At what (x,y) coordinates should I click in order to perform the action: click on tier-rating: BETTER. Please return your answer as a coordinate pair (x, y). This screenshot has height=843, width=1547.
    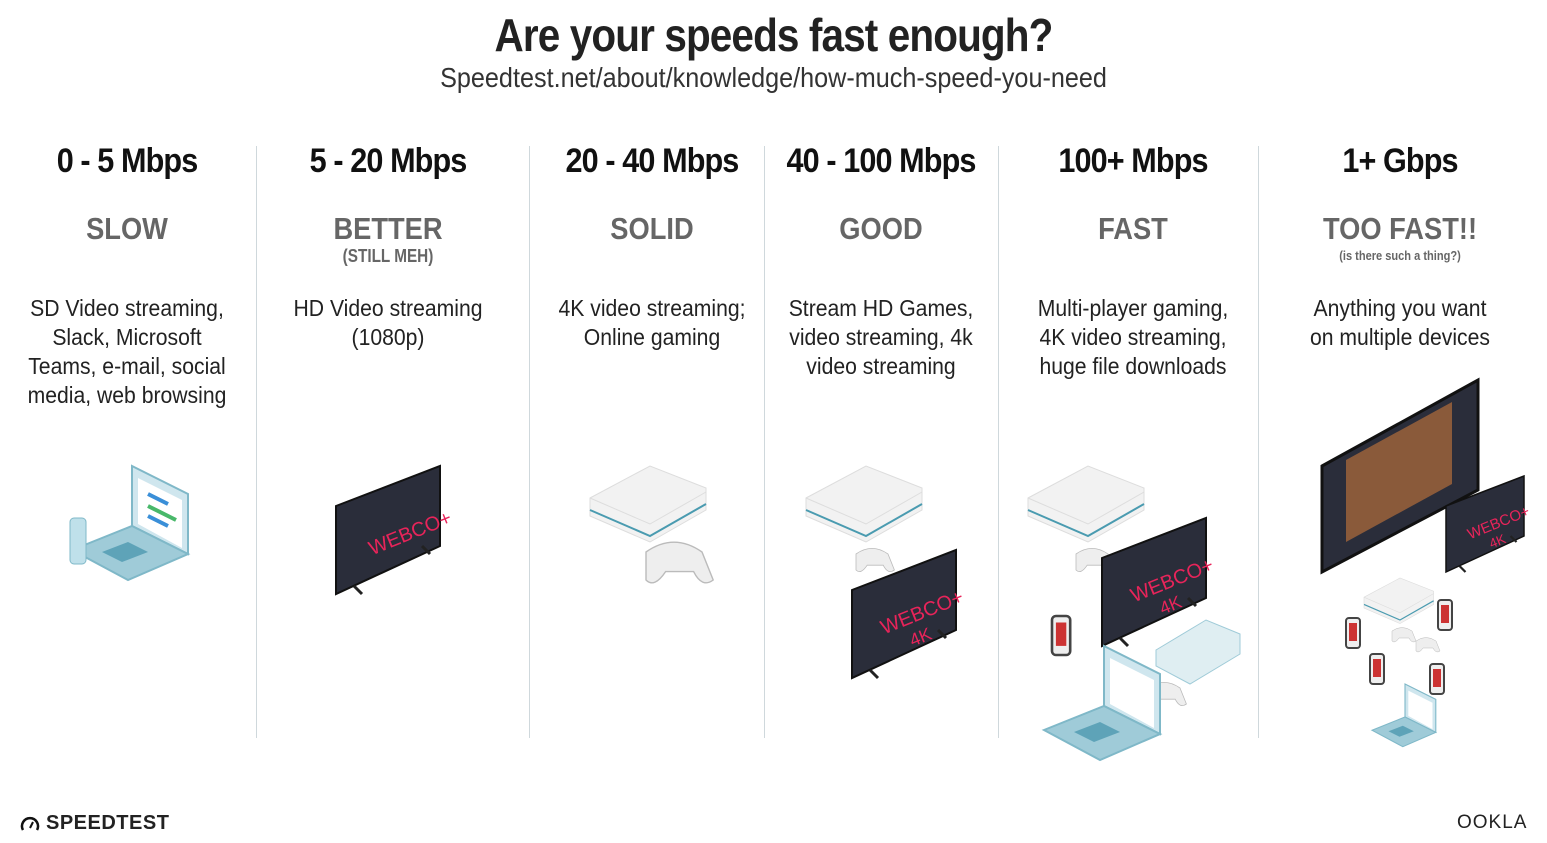
    Looking at the image, I should click on (388, 228).